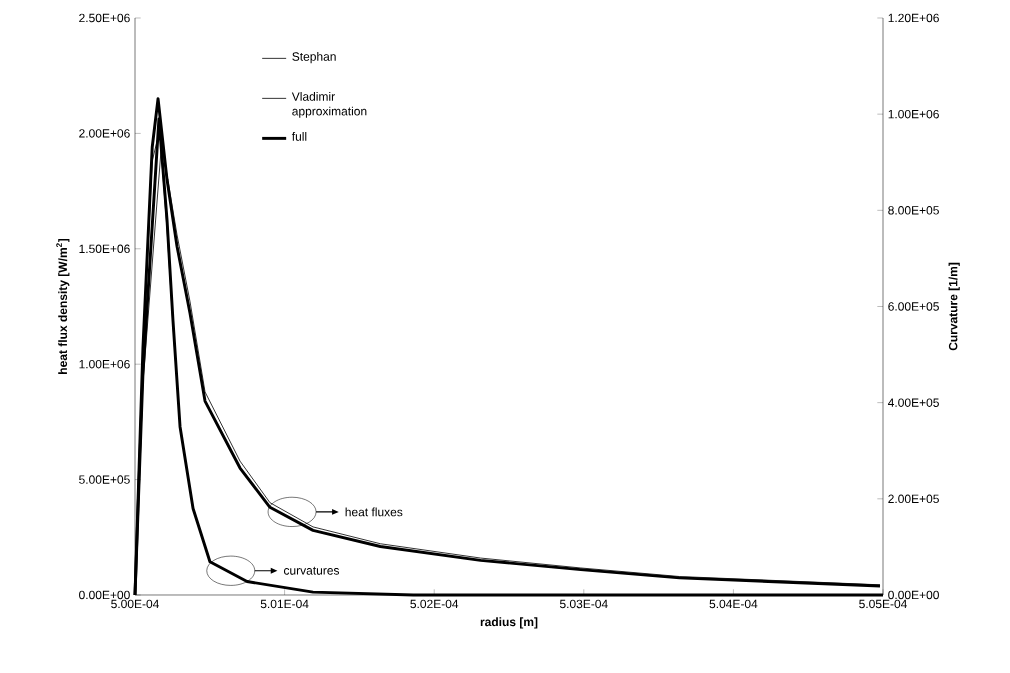  Describe the element at coordinates (104, 18) in the screenshot. I see `y-tick-label: 2.50E+06` at that location.